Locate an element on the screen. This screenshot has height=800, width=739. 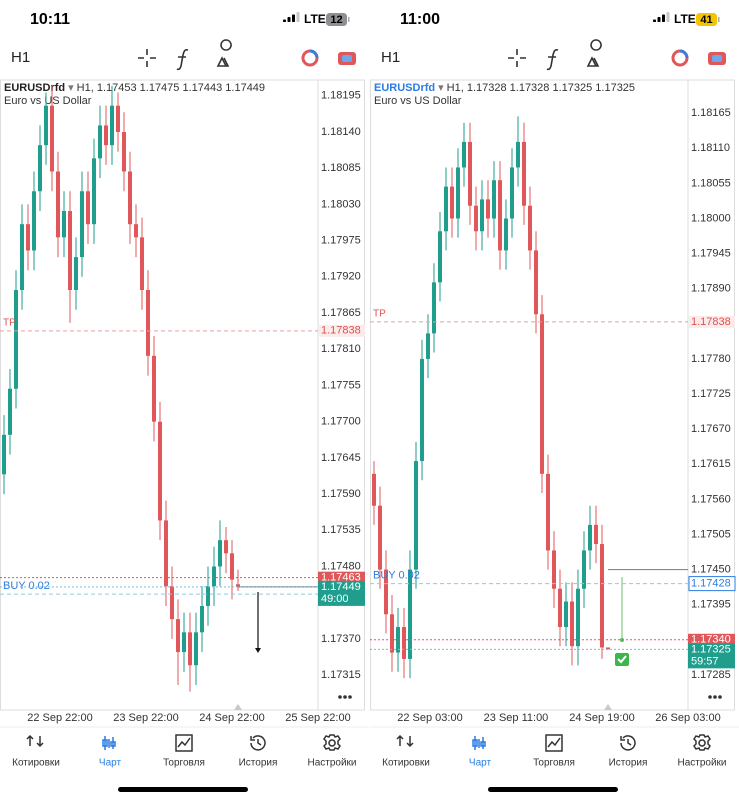
check-mark is located at coordinates (622, 659).